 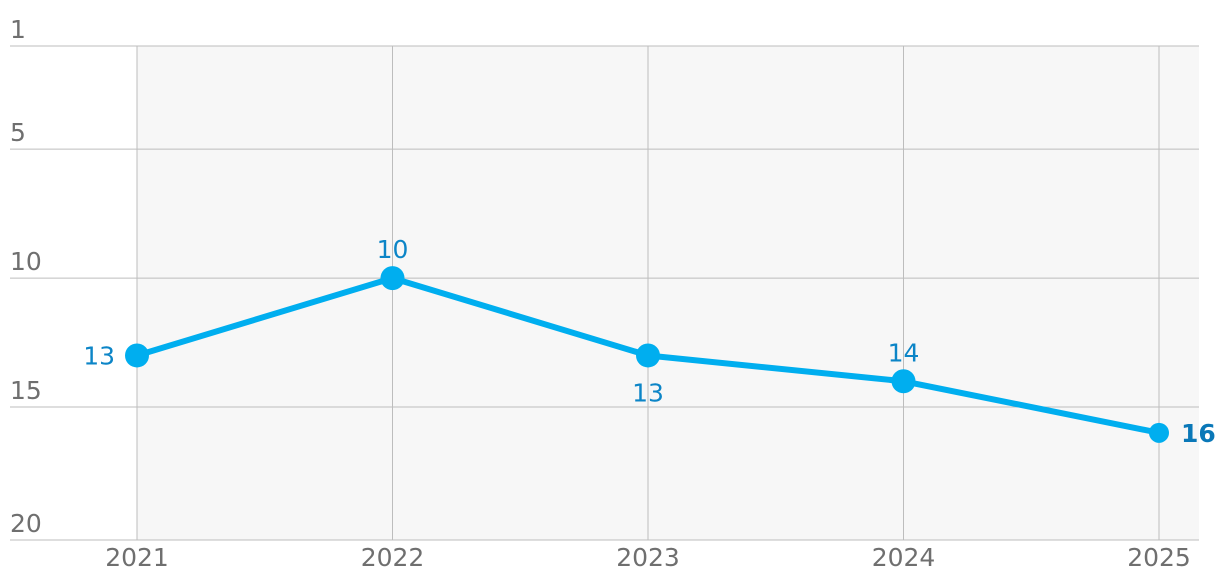 What do you see at coordinates (26, 261) in the screenshot?
I see `y-tick-label: 10` at bounding box center [26, 261].